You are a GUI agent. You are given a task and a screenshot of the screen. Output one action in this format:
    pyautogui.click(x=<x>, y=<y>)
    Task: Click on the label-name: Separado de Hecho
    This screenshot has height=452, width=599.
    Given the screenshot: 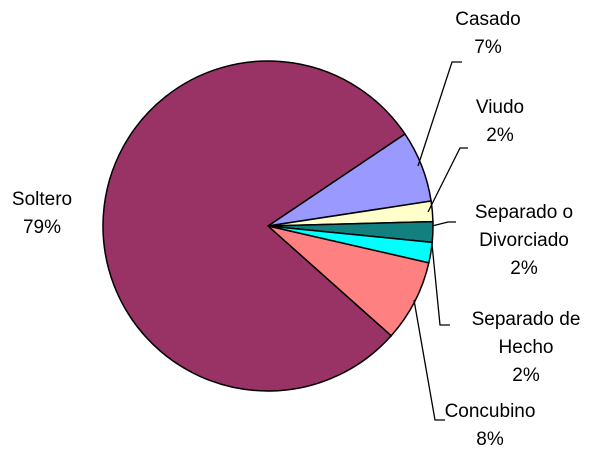 What is the action you would take?
    pyautogui.click(x=526, y=333)
    